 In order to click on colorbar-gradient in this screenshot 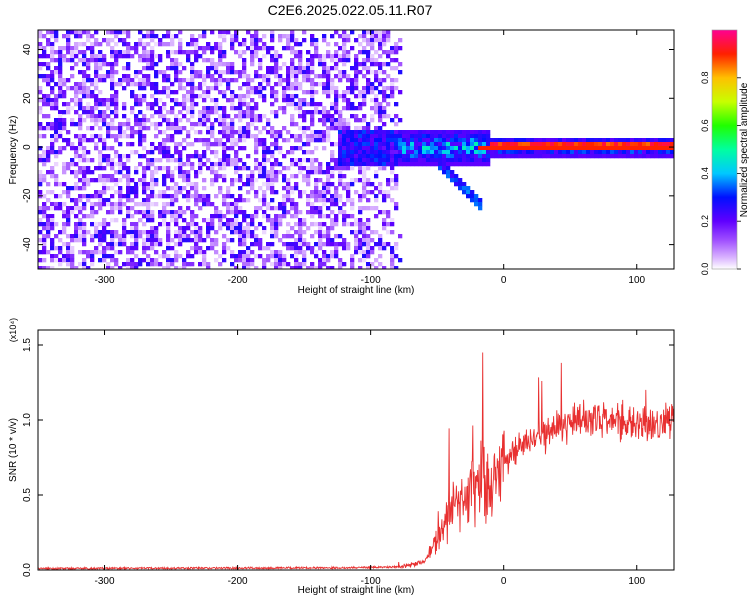, I will do `click(724, 149)`.